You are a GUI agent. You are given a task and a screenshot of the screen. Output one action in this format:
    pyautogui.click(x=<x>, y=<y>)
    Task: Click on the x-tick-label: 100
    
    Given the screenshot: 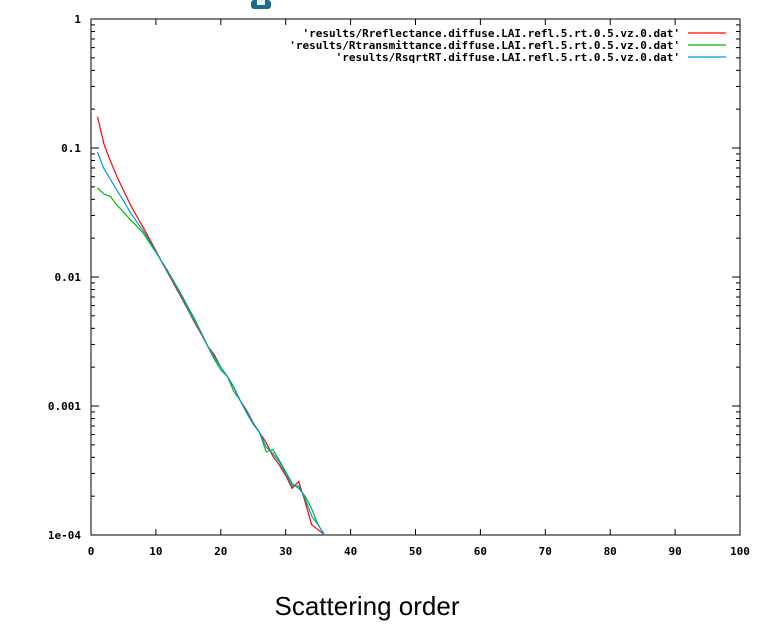 What is the action you would take?
    pyautogui.click(x=740, y=551)
    